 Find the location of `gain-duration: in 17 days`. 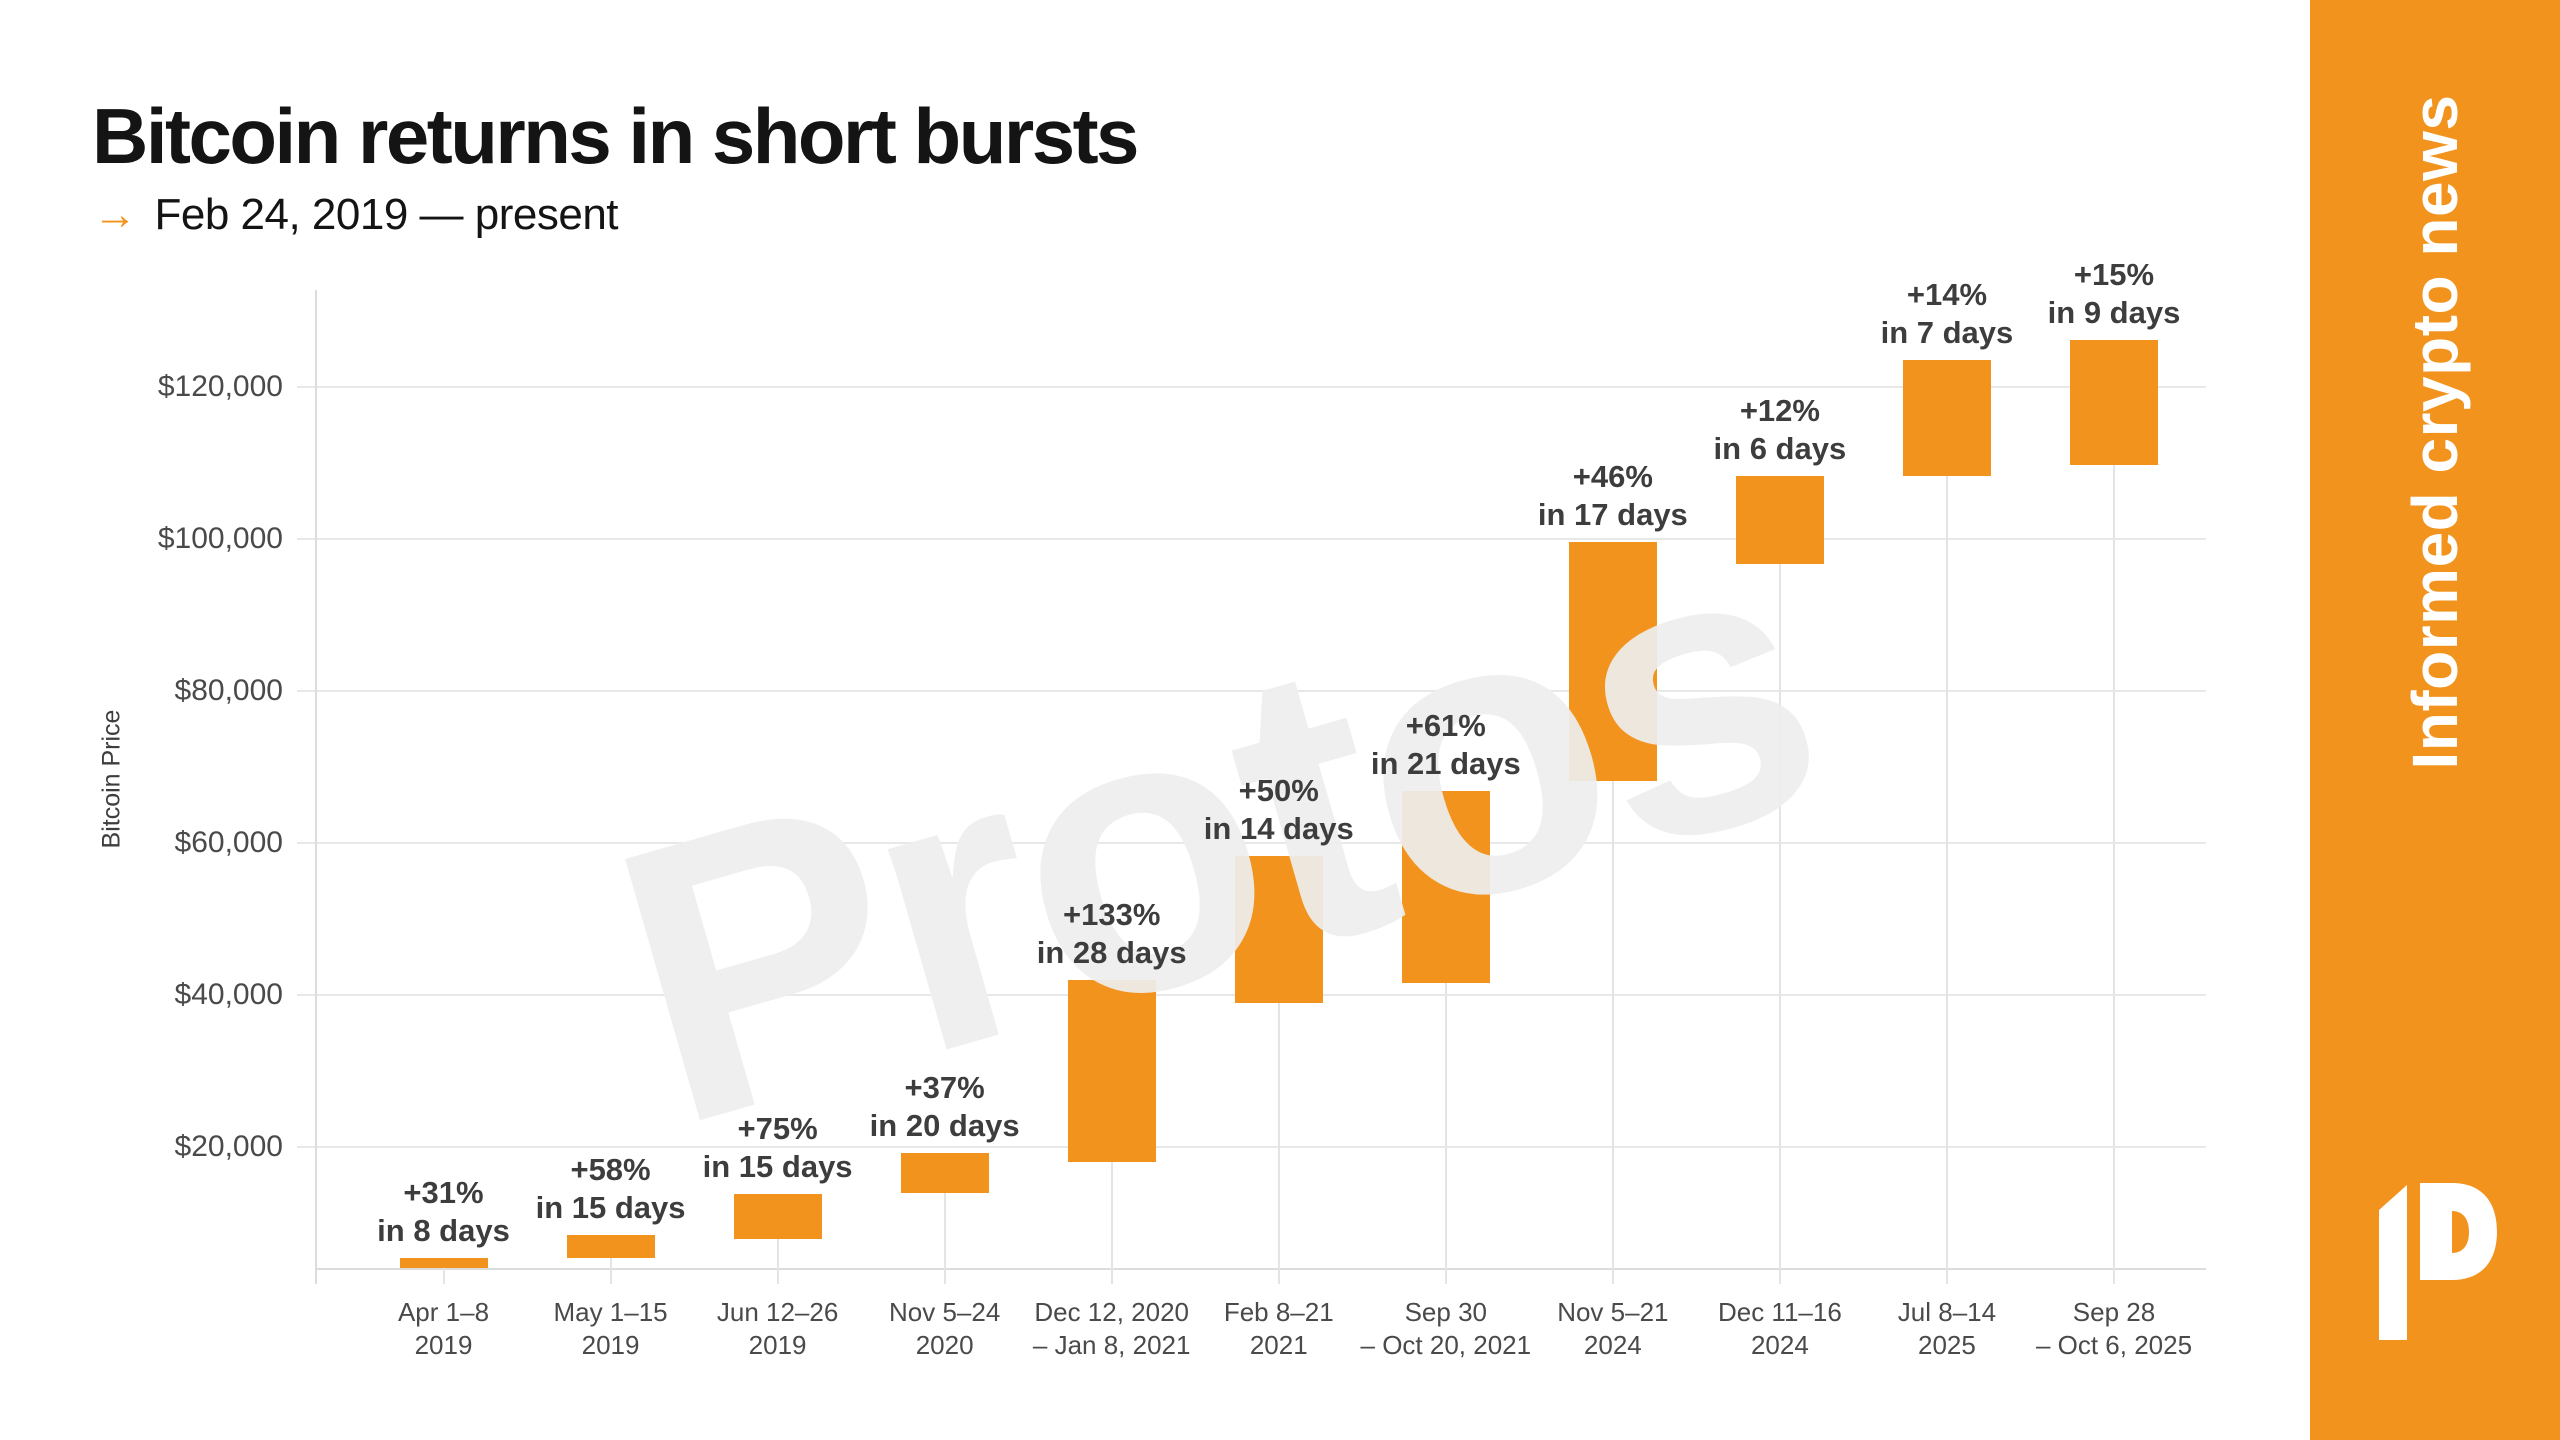

gain-duration: in 17 days is located at coordinates (1612, 515).